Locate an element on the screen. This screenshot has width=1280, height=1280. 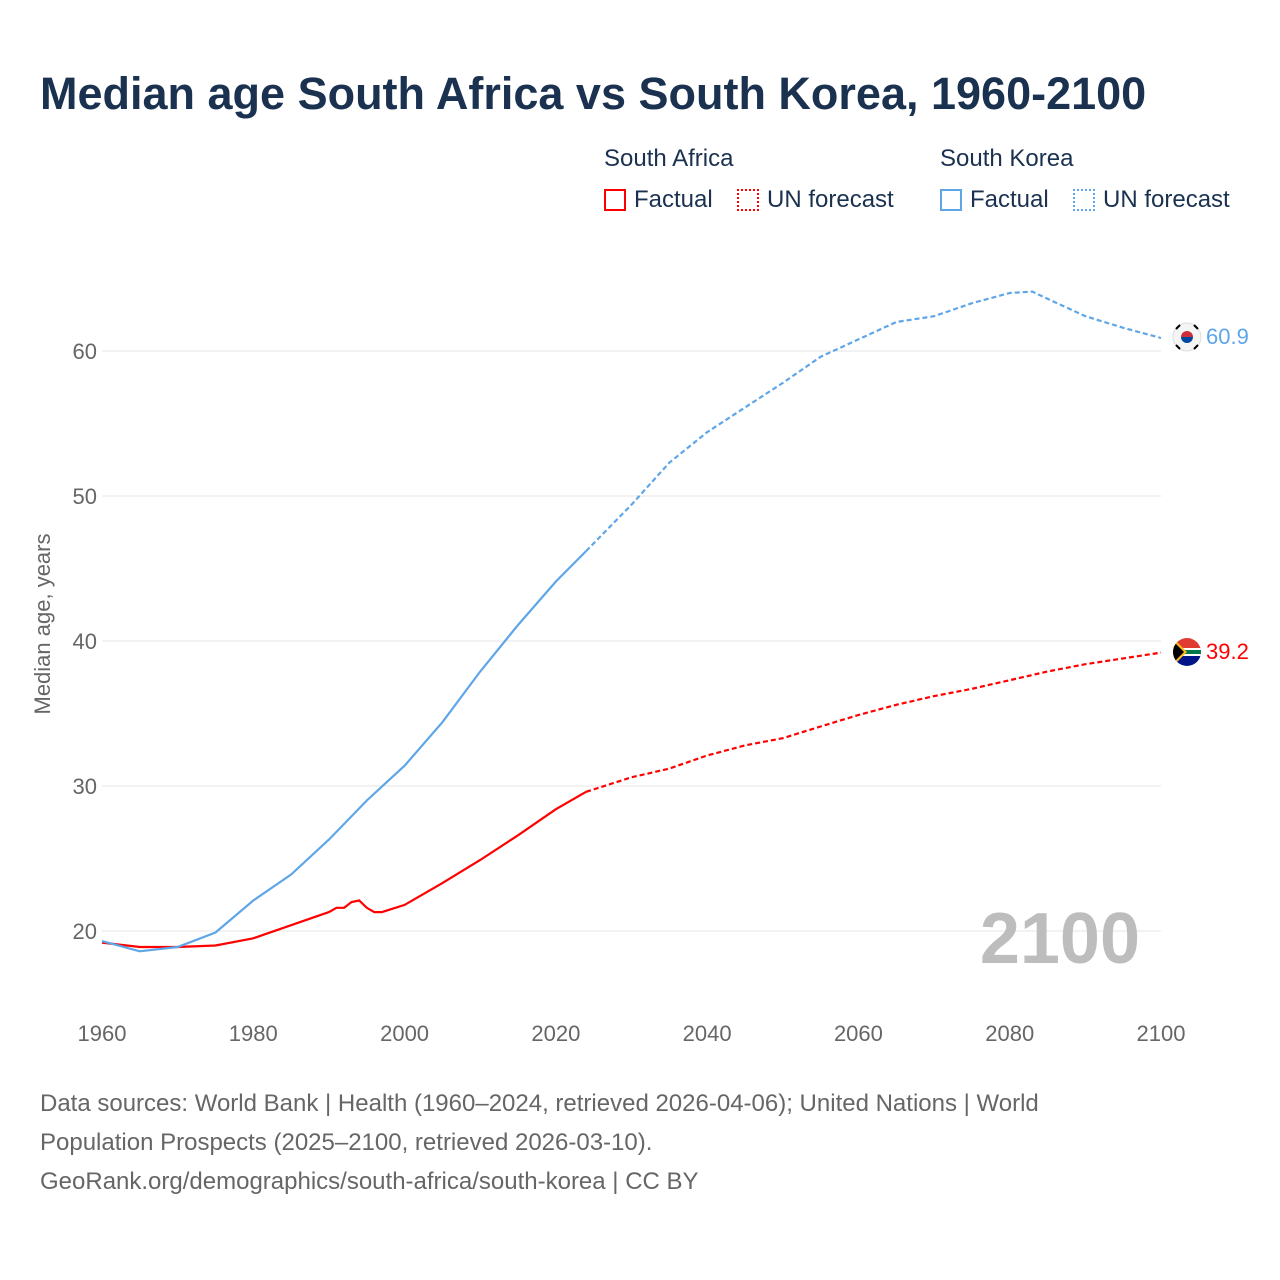
south-africa-flag-icon is located at coordinates (1187, 652).